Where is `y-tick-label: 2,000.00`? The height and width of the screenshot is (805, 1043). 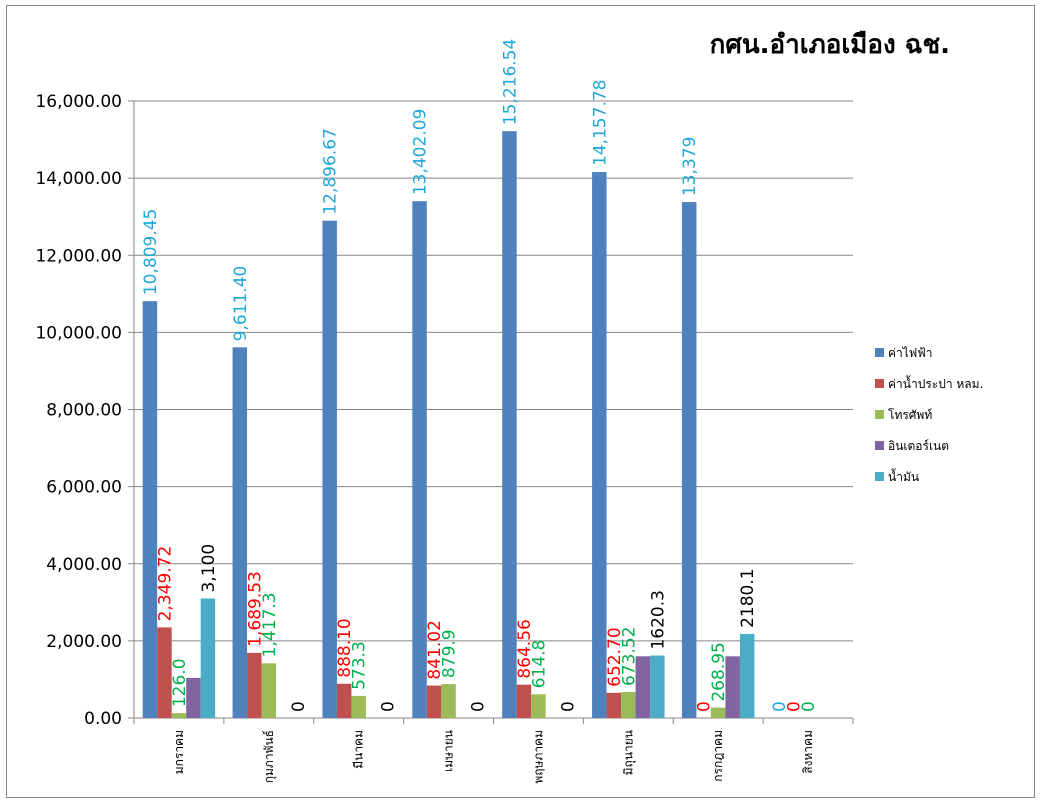 y-tick-label: 2,000.00 is located at coordinates (84, 642).